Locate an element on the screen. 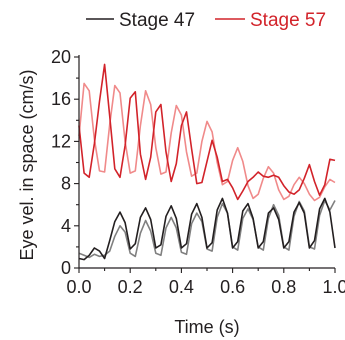 Image resolution: width=345 pixels, height=340 pixels. y-tick-label: 0 is located at coordinates (66, 268).